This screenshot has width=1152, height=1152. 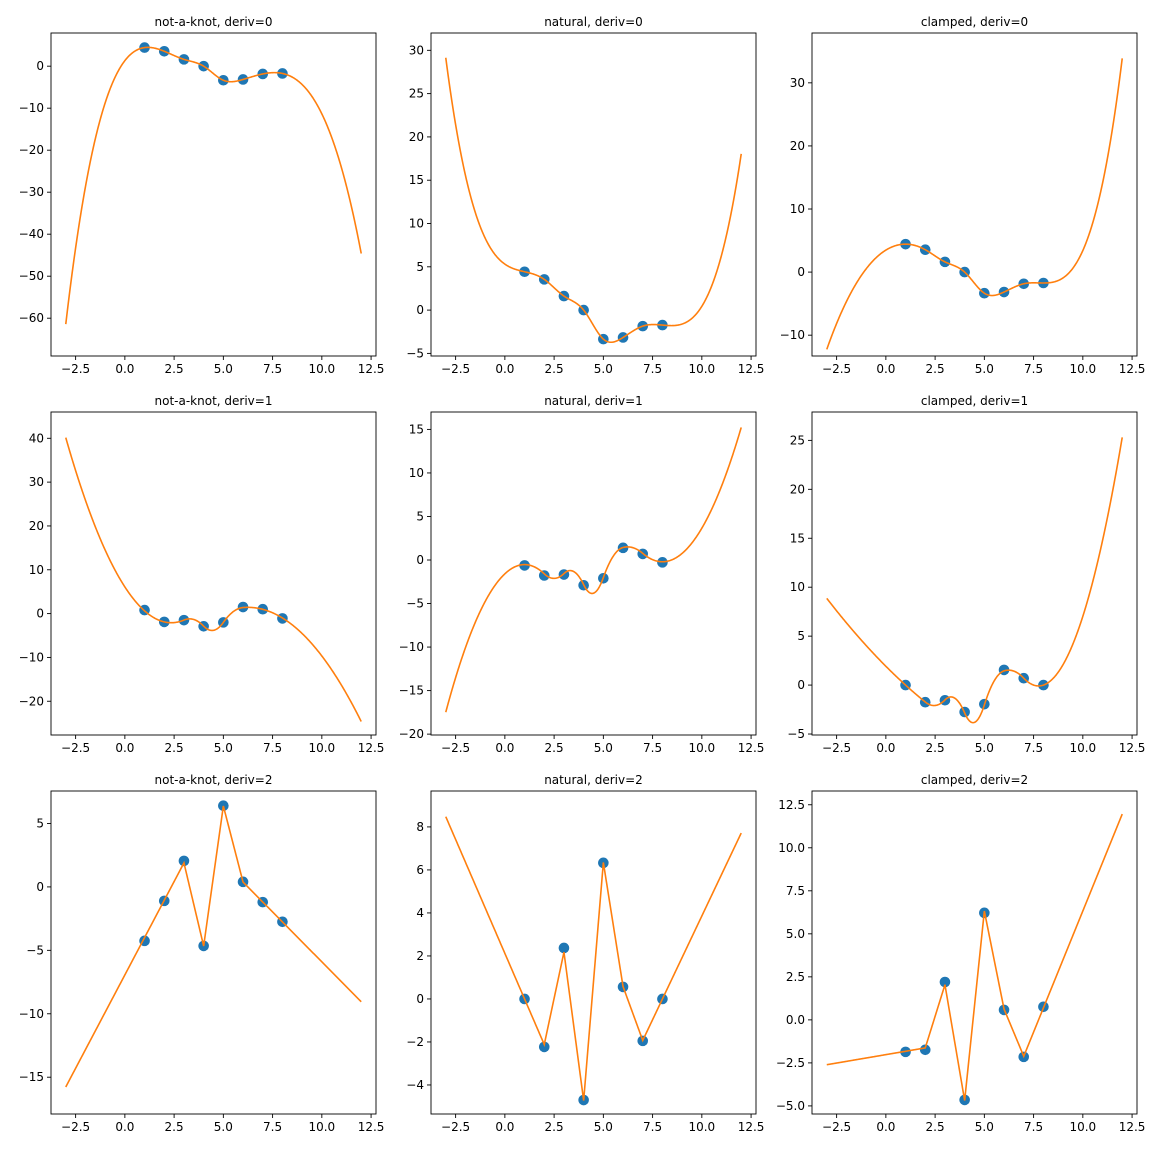 What do you see at coordinates (593, 401) in the screenshot?
I see `subplot-title: natural, deriv=1` at bounding box center [593, 401].